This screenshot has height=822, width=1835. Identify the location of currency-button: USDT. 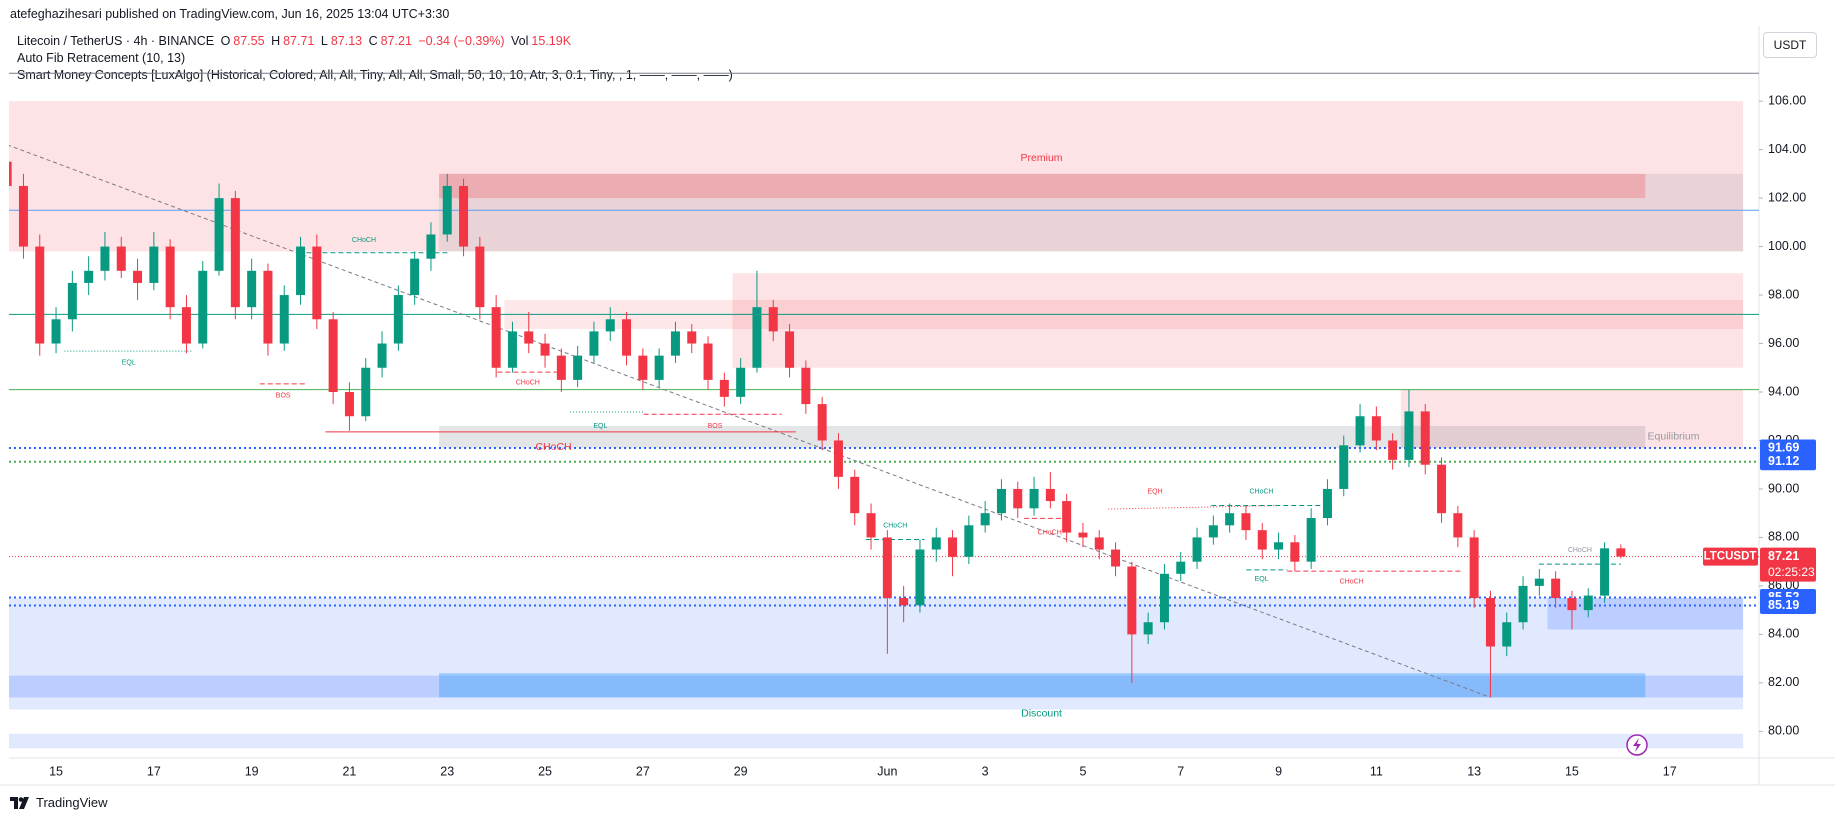
(1790, 45).